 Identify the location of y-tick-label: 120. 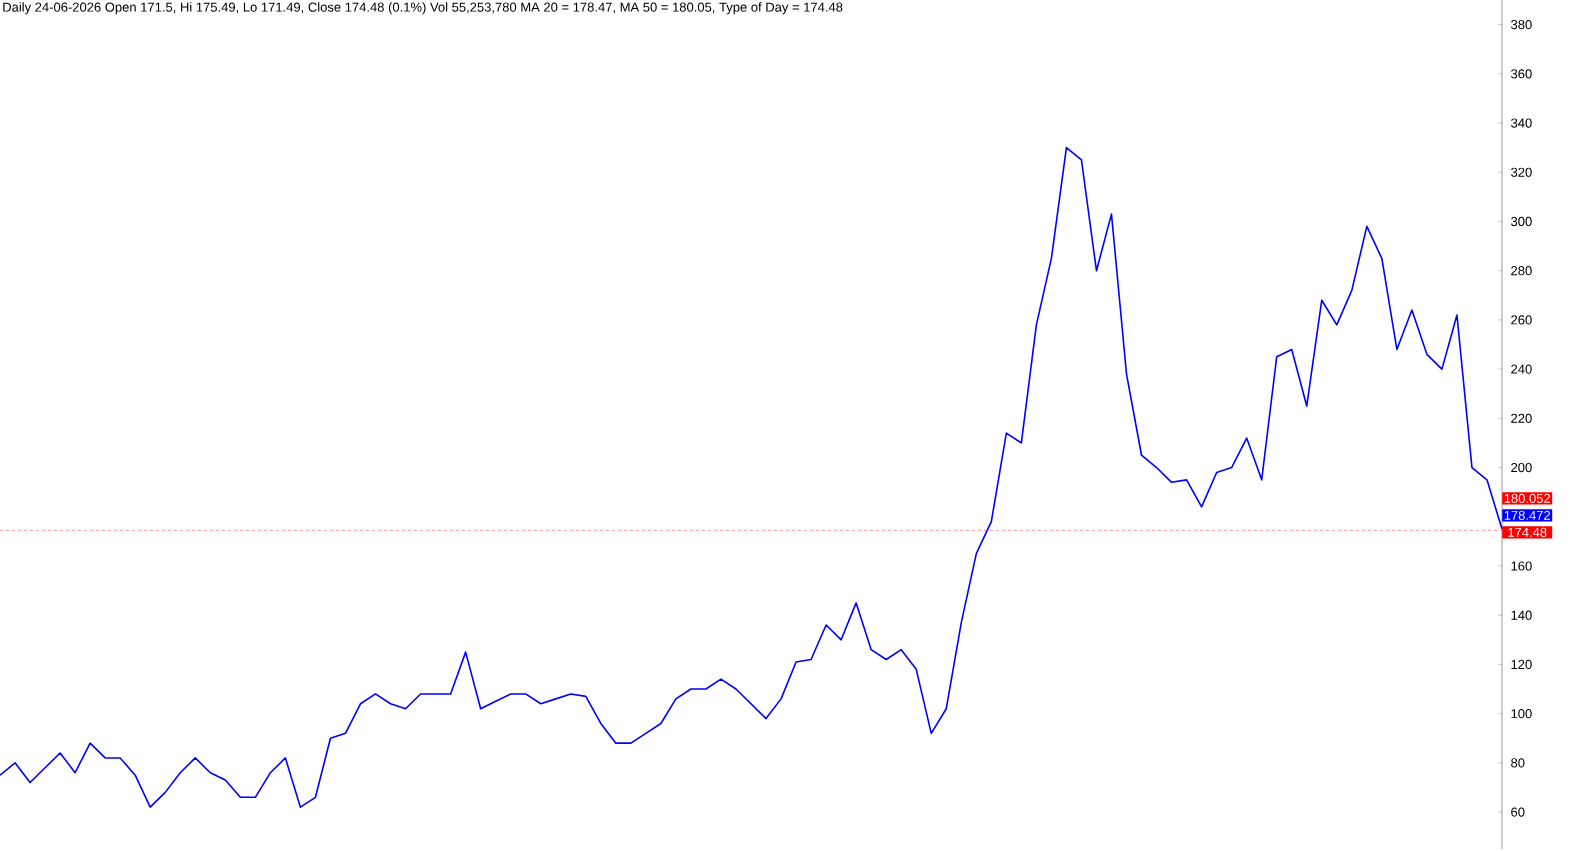
(1521, 664).